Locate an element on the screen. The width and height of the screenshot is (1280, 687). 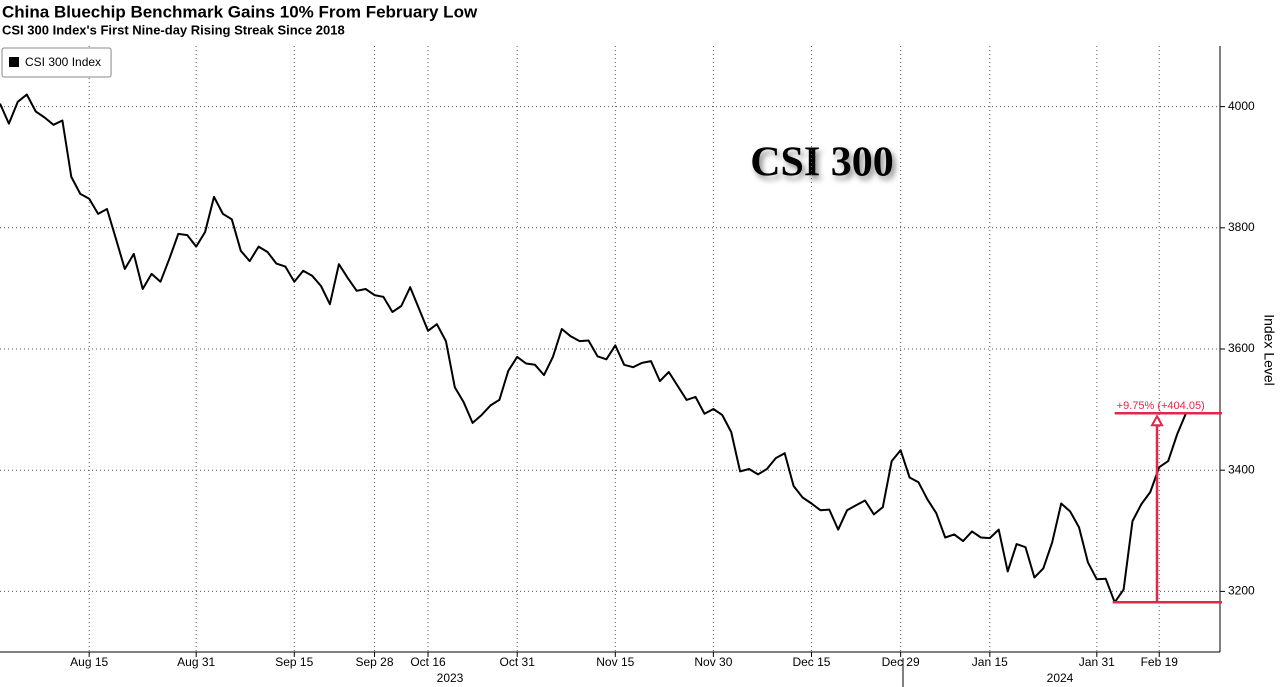
x-tick-label: Feb 19 is located at coordinates (1160, 662).